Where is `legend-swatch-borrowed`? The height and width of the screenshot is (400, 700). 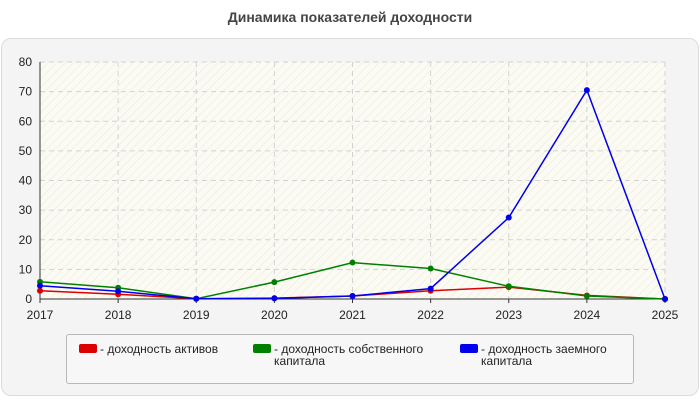
legend-swatch-borrowed is located at coordinates (469, 348).